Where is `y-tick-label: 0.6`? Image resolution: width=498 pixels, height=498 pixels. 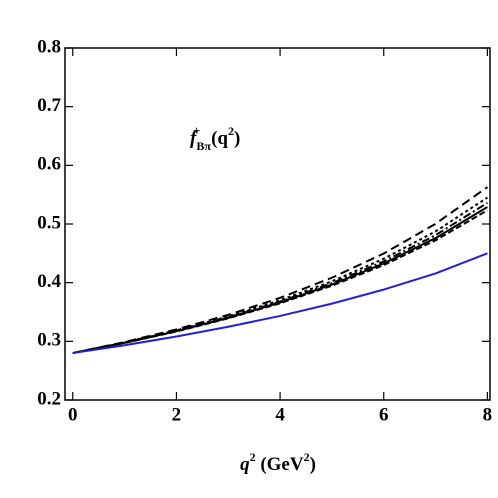 y-tick-label: 0.6 is located at coordinates (49, 164).